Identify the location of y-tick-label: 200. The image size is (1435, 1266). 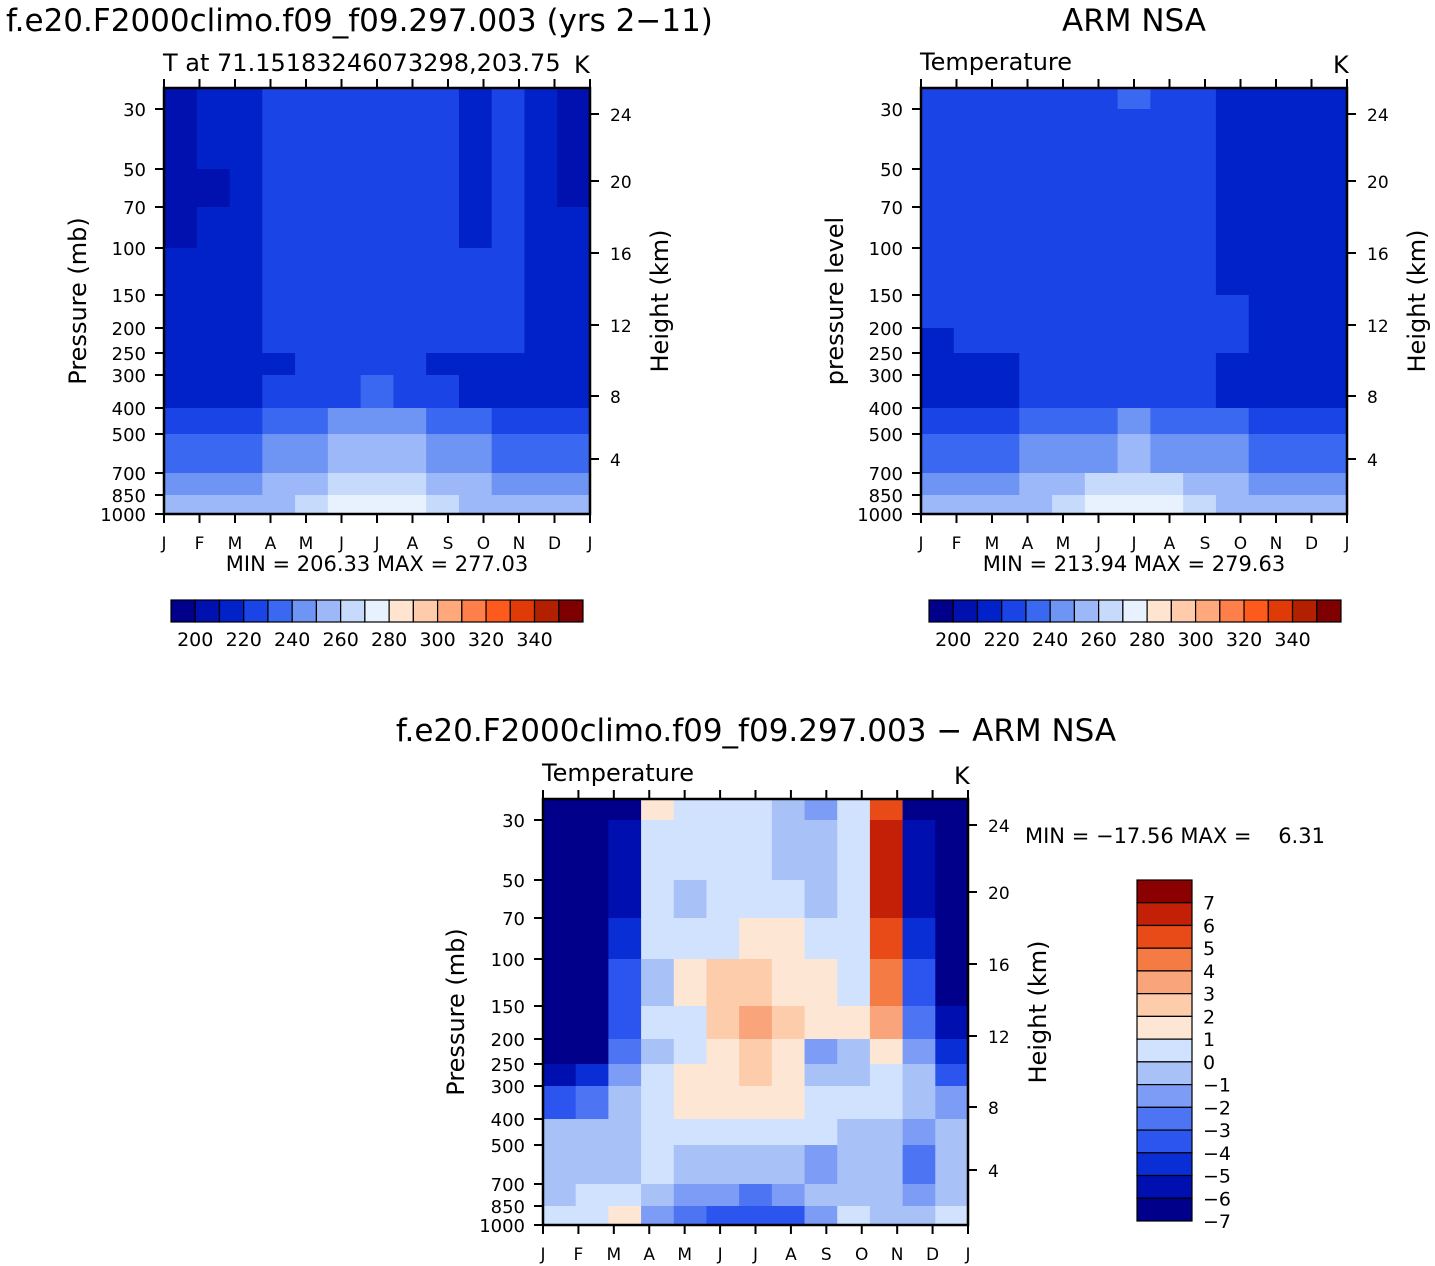
(129, 329).